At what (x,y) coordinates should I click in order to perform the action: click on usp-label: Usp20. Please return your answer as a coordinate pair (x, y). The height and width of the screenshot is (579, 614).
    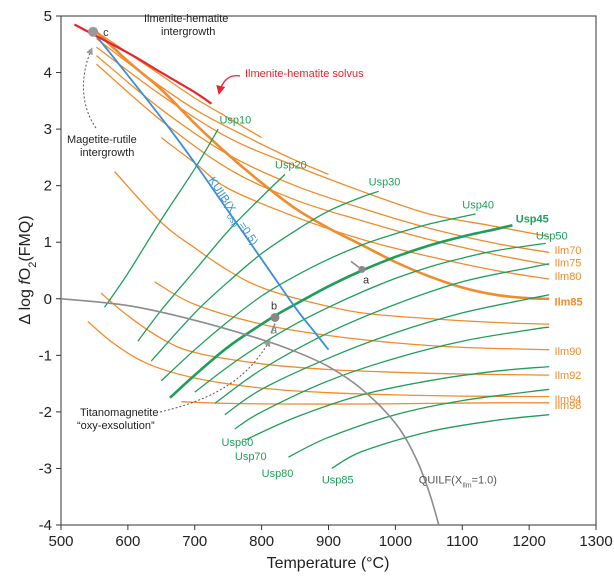
    Looking at the image, I should click on (291, 166).